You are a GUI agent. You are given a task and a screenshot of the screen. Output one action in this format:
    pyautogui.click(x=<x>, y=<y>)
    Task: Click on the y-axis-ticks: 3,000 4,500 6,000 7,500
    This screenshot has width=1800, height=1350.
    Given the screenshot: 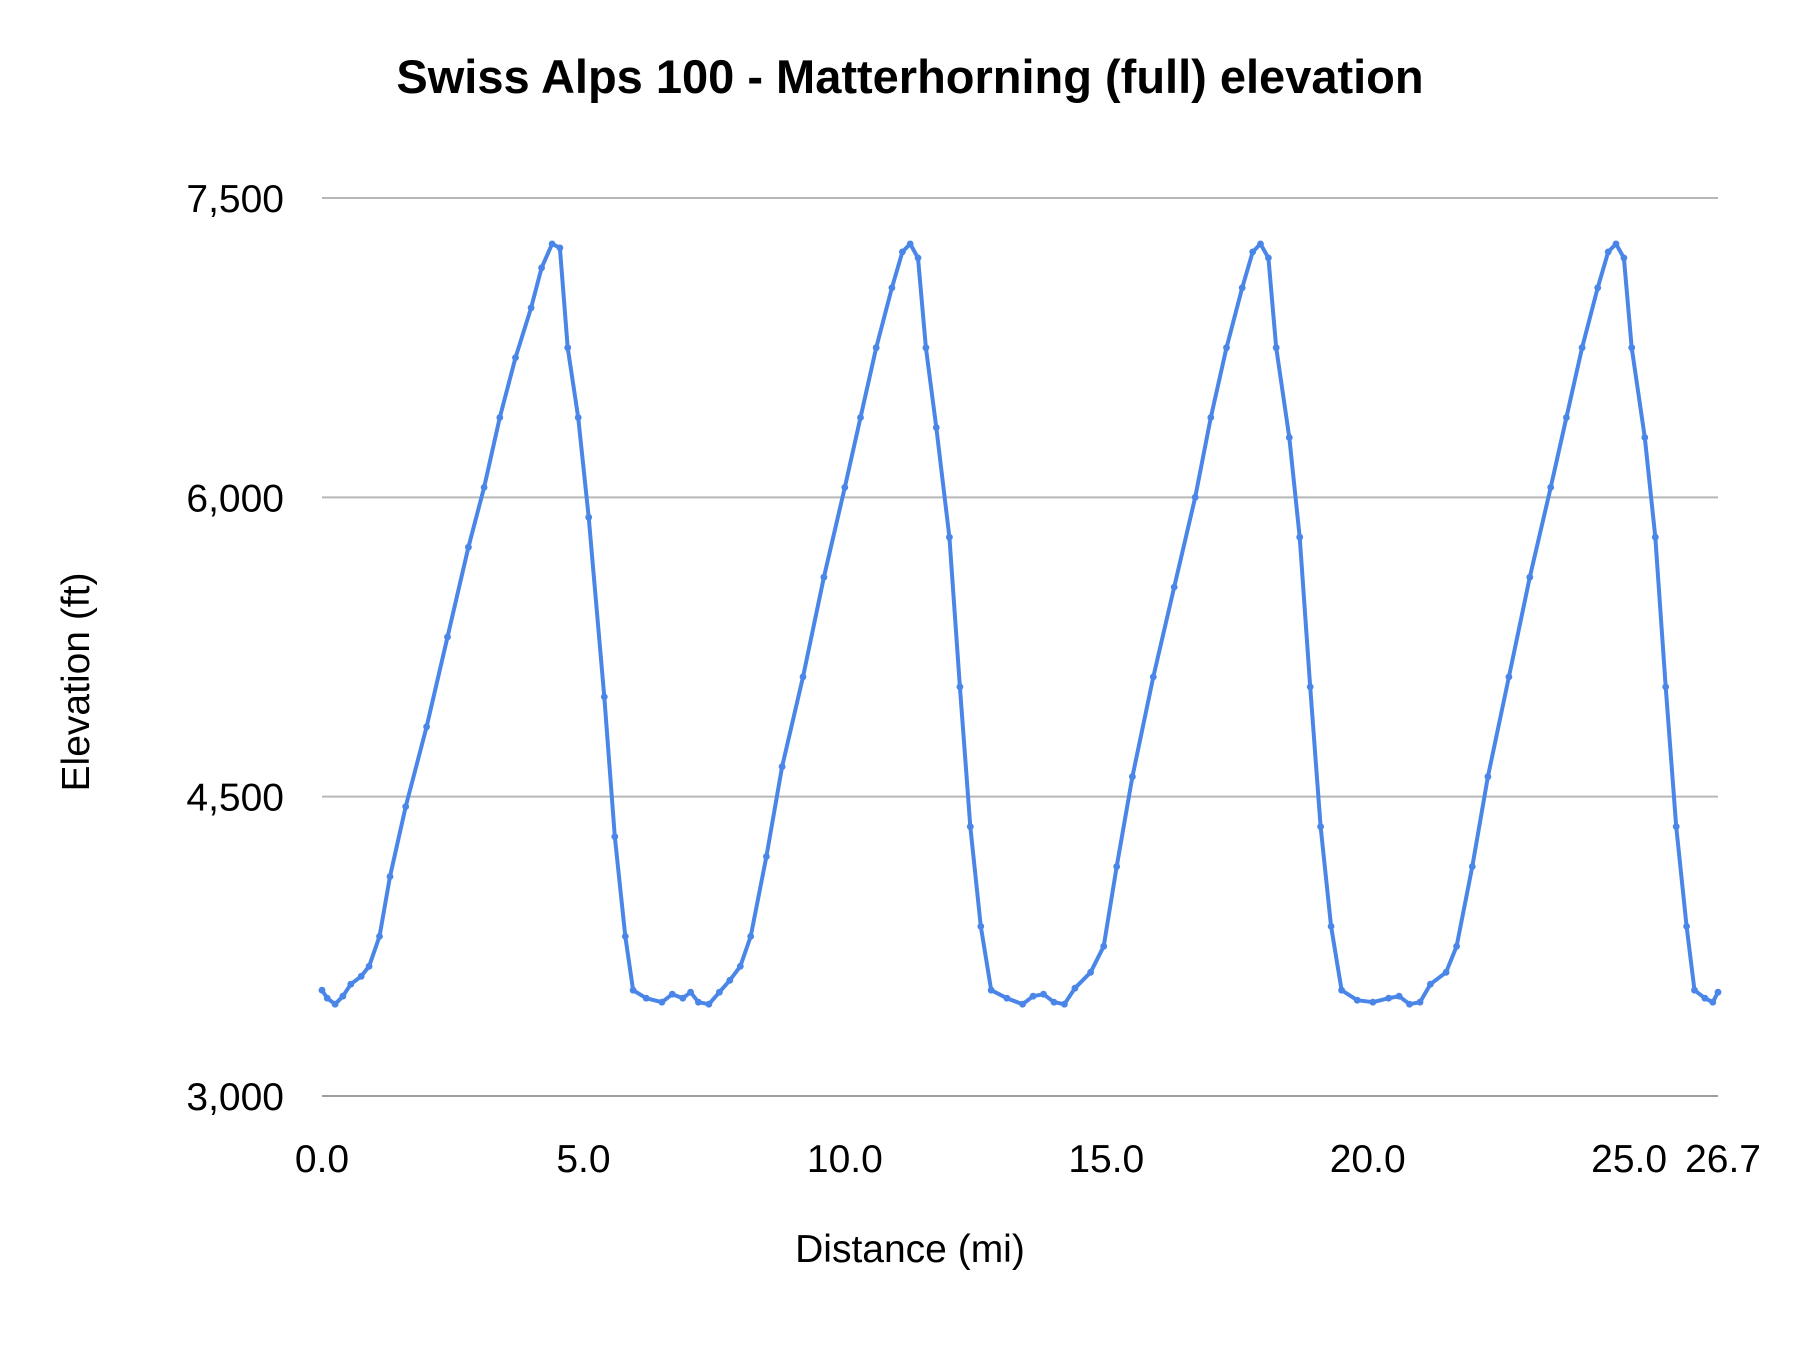 What is the action you would take?
    pyautogui.click(x=235, y=648)
    